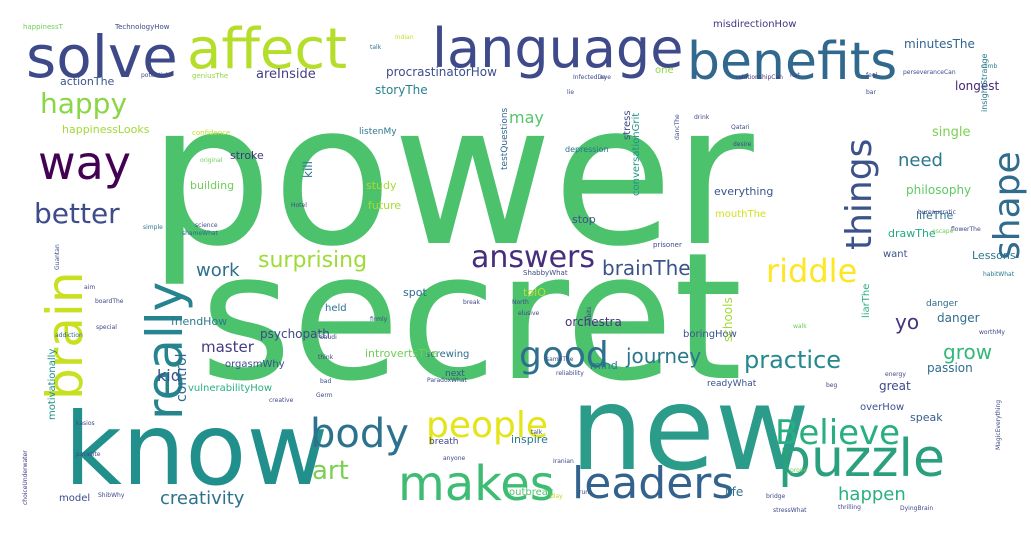 The height and width of the screenshot is (536, 1031). Describe the element at coordinates (939, 44) in the screenshot. I see `word-minutesthe: minutesThe` at that location.